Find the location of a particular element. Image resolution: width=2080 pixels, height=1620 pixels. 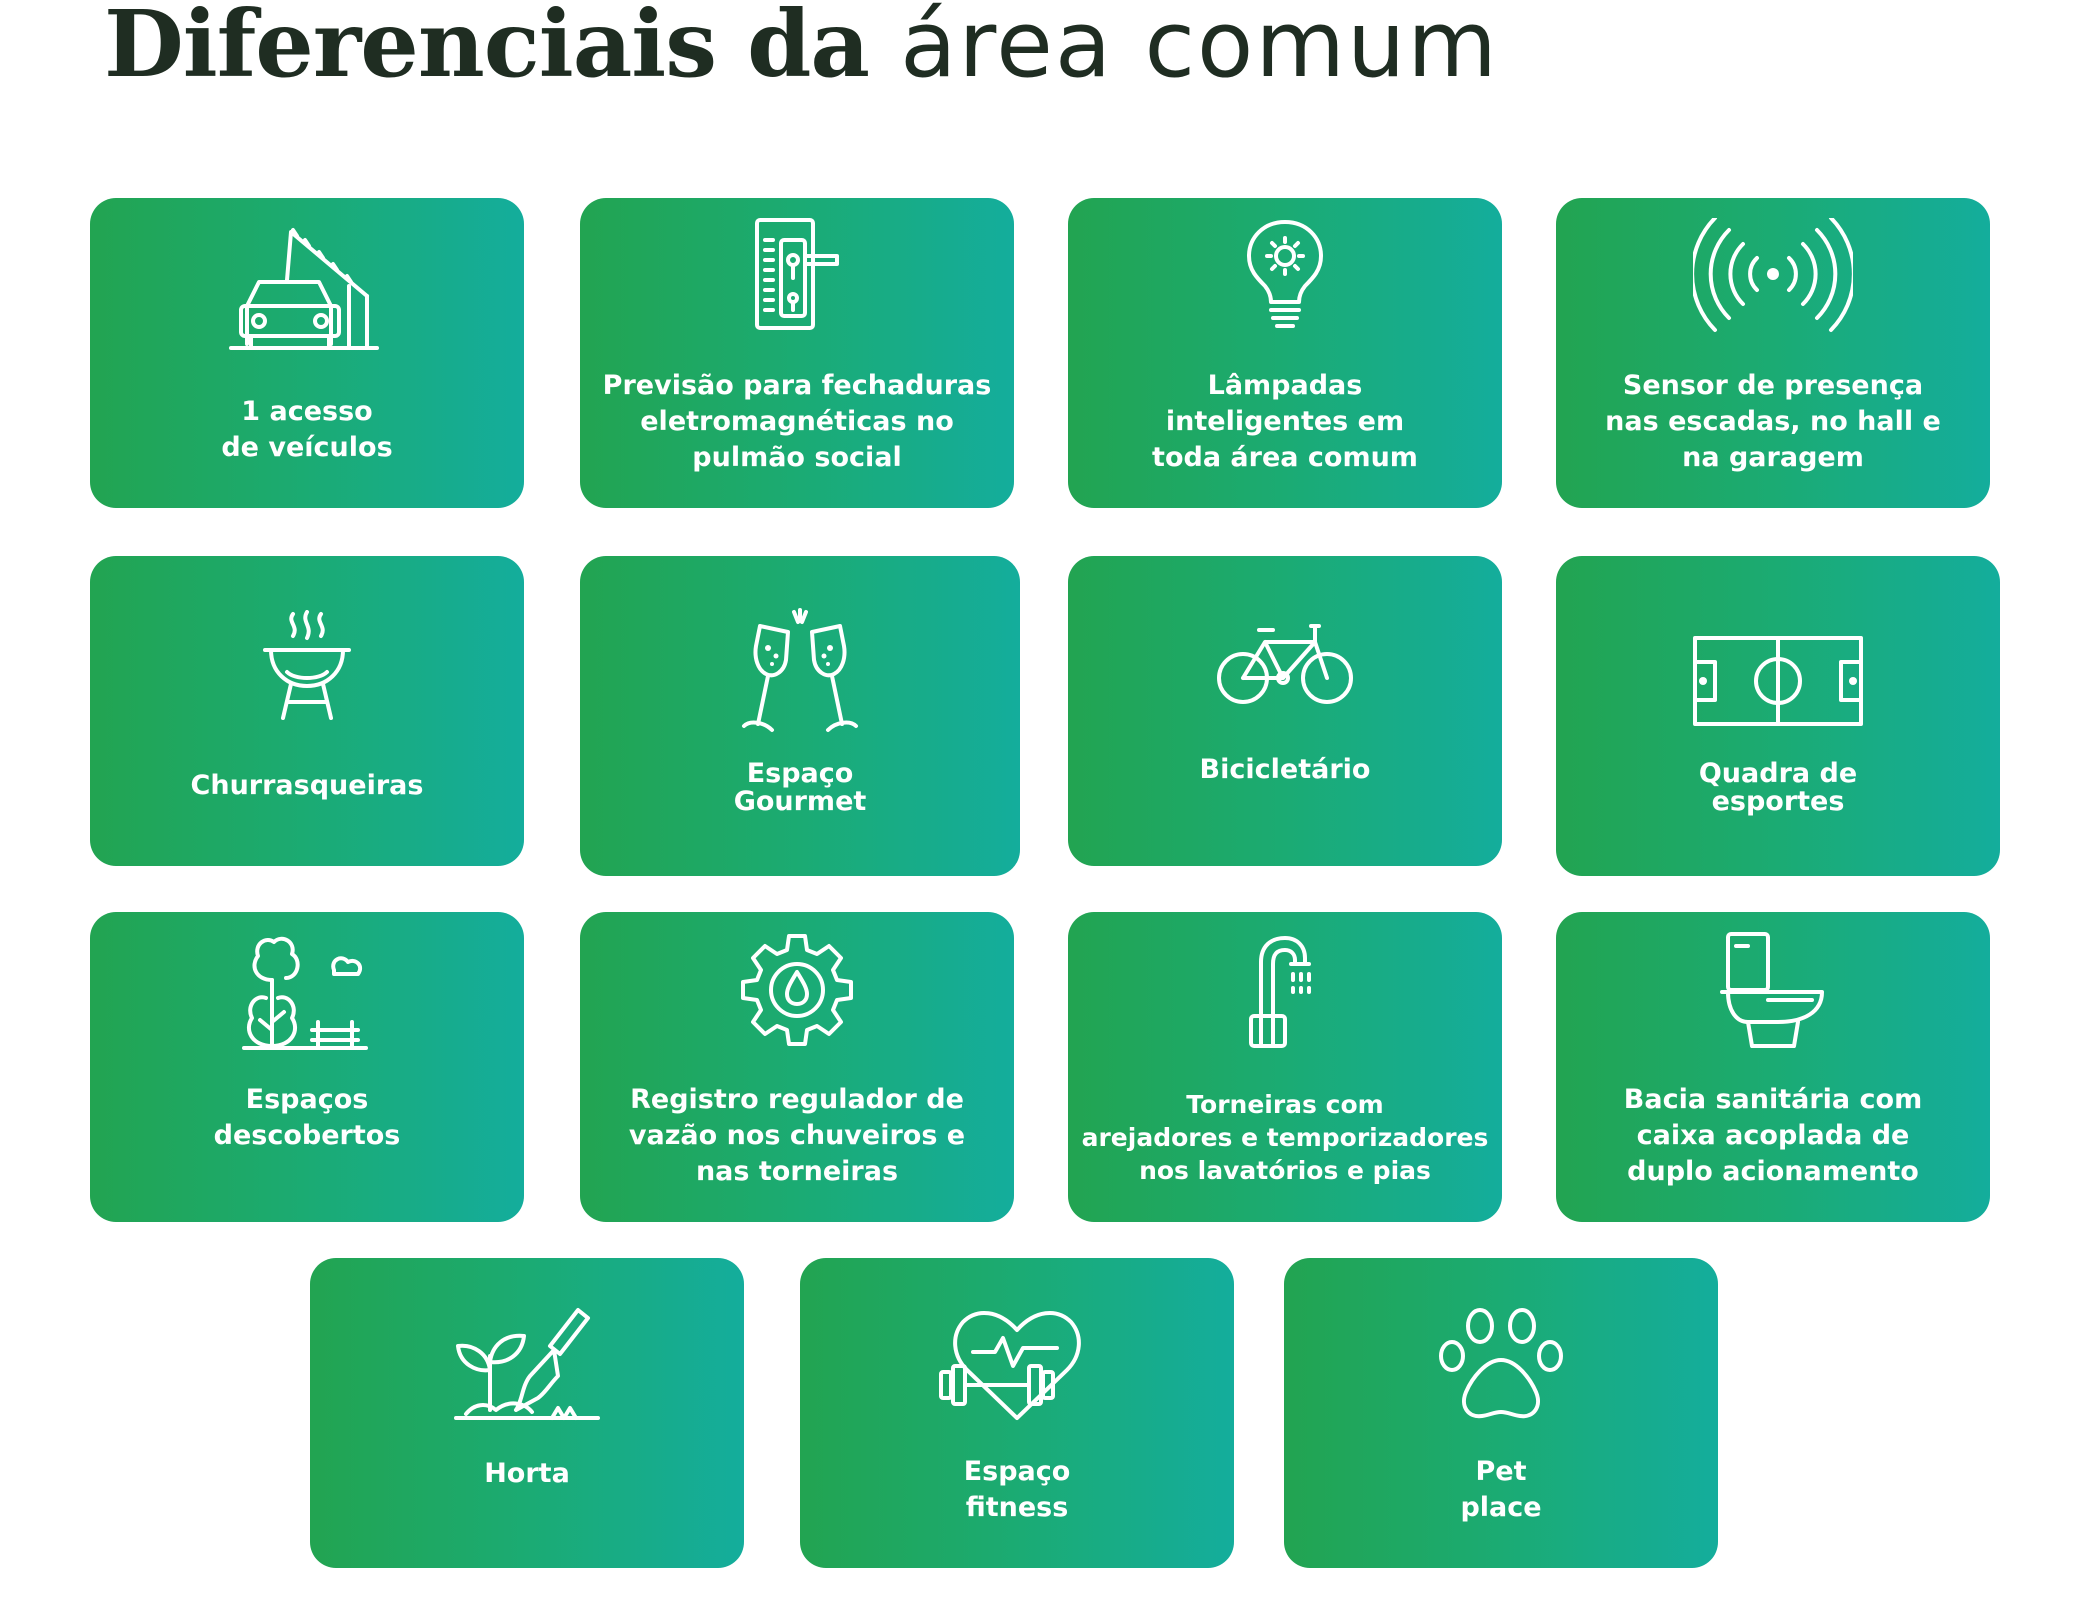

card-smart-lamps: Lâmpadas inteligentes em toda área comum is located at coordinates (1285, 353).